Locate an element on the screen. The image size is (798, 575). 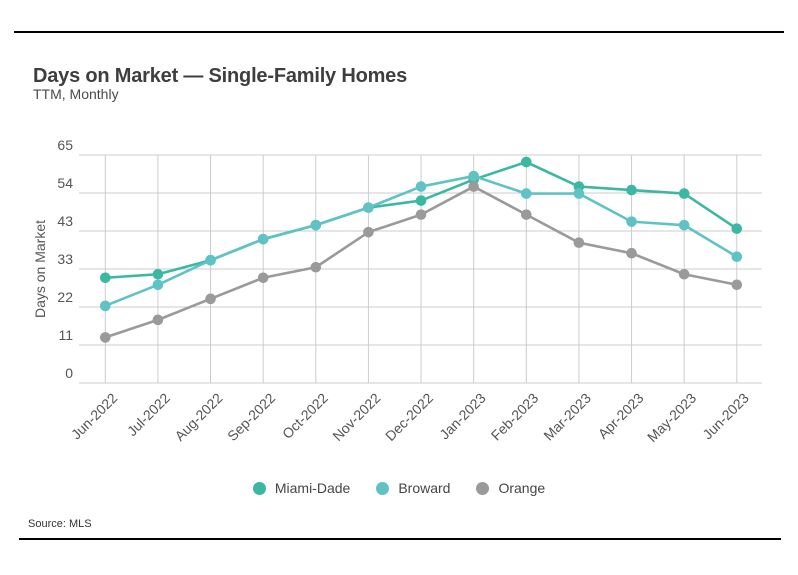
svg-text: 54 is located at coordinates (65, 183).